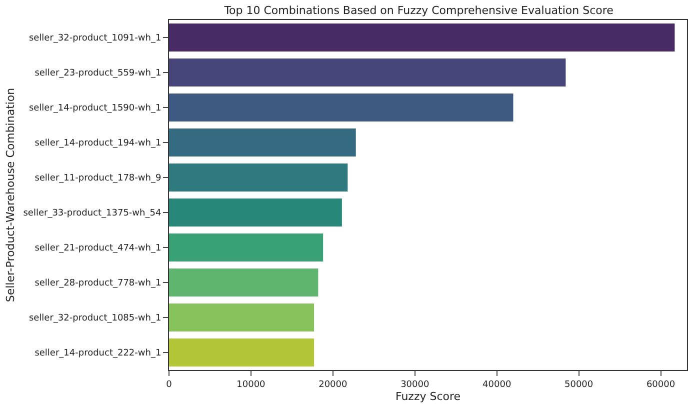 This screenshot has height=409, width=698. Describe the element at coordinates (98, 249) in the screenshot. I see `y-tick-label: seller_21-product_474-wh_1` at that location.